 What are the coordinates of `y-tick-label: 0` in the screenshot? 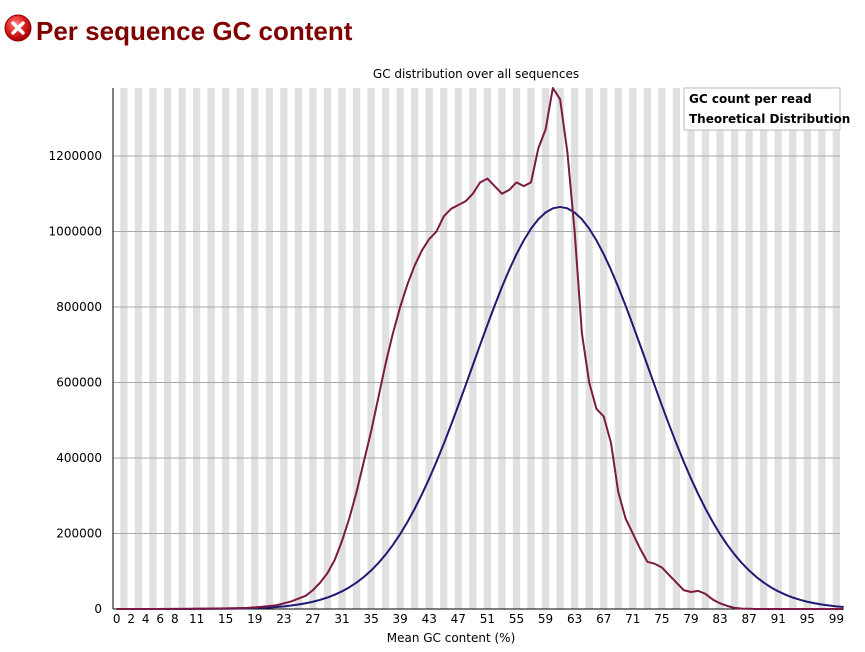 It's located at (98, 609).